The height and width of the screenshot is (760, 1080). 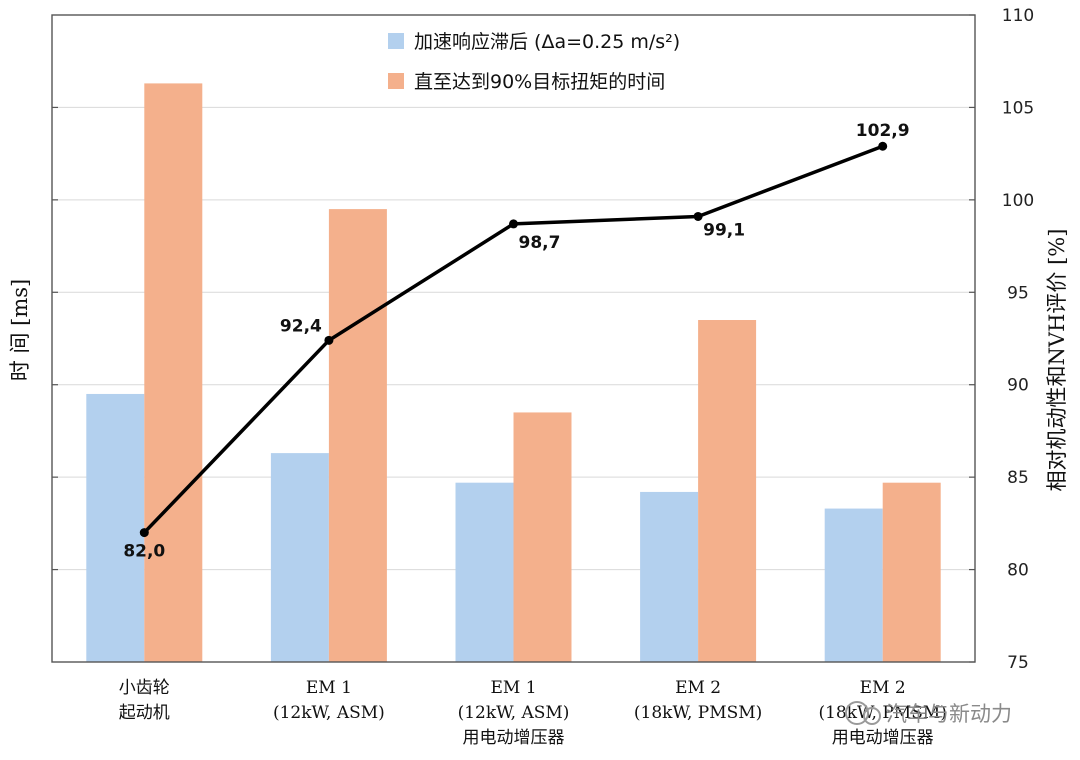 I want to click on legend-label-0: 加速响应滞后 (Δa=0.25 m/s²), so click(x=547, y=42).